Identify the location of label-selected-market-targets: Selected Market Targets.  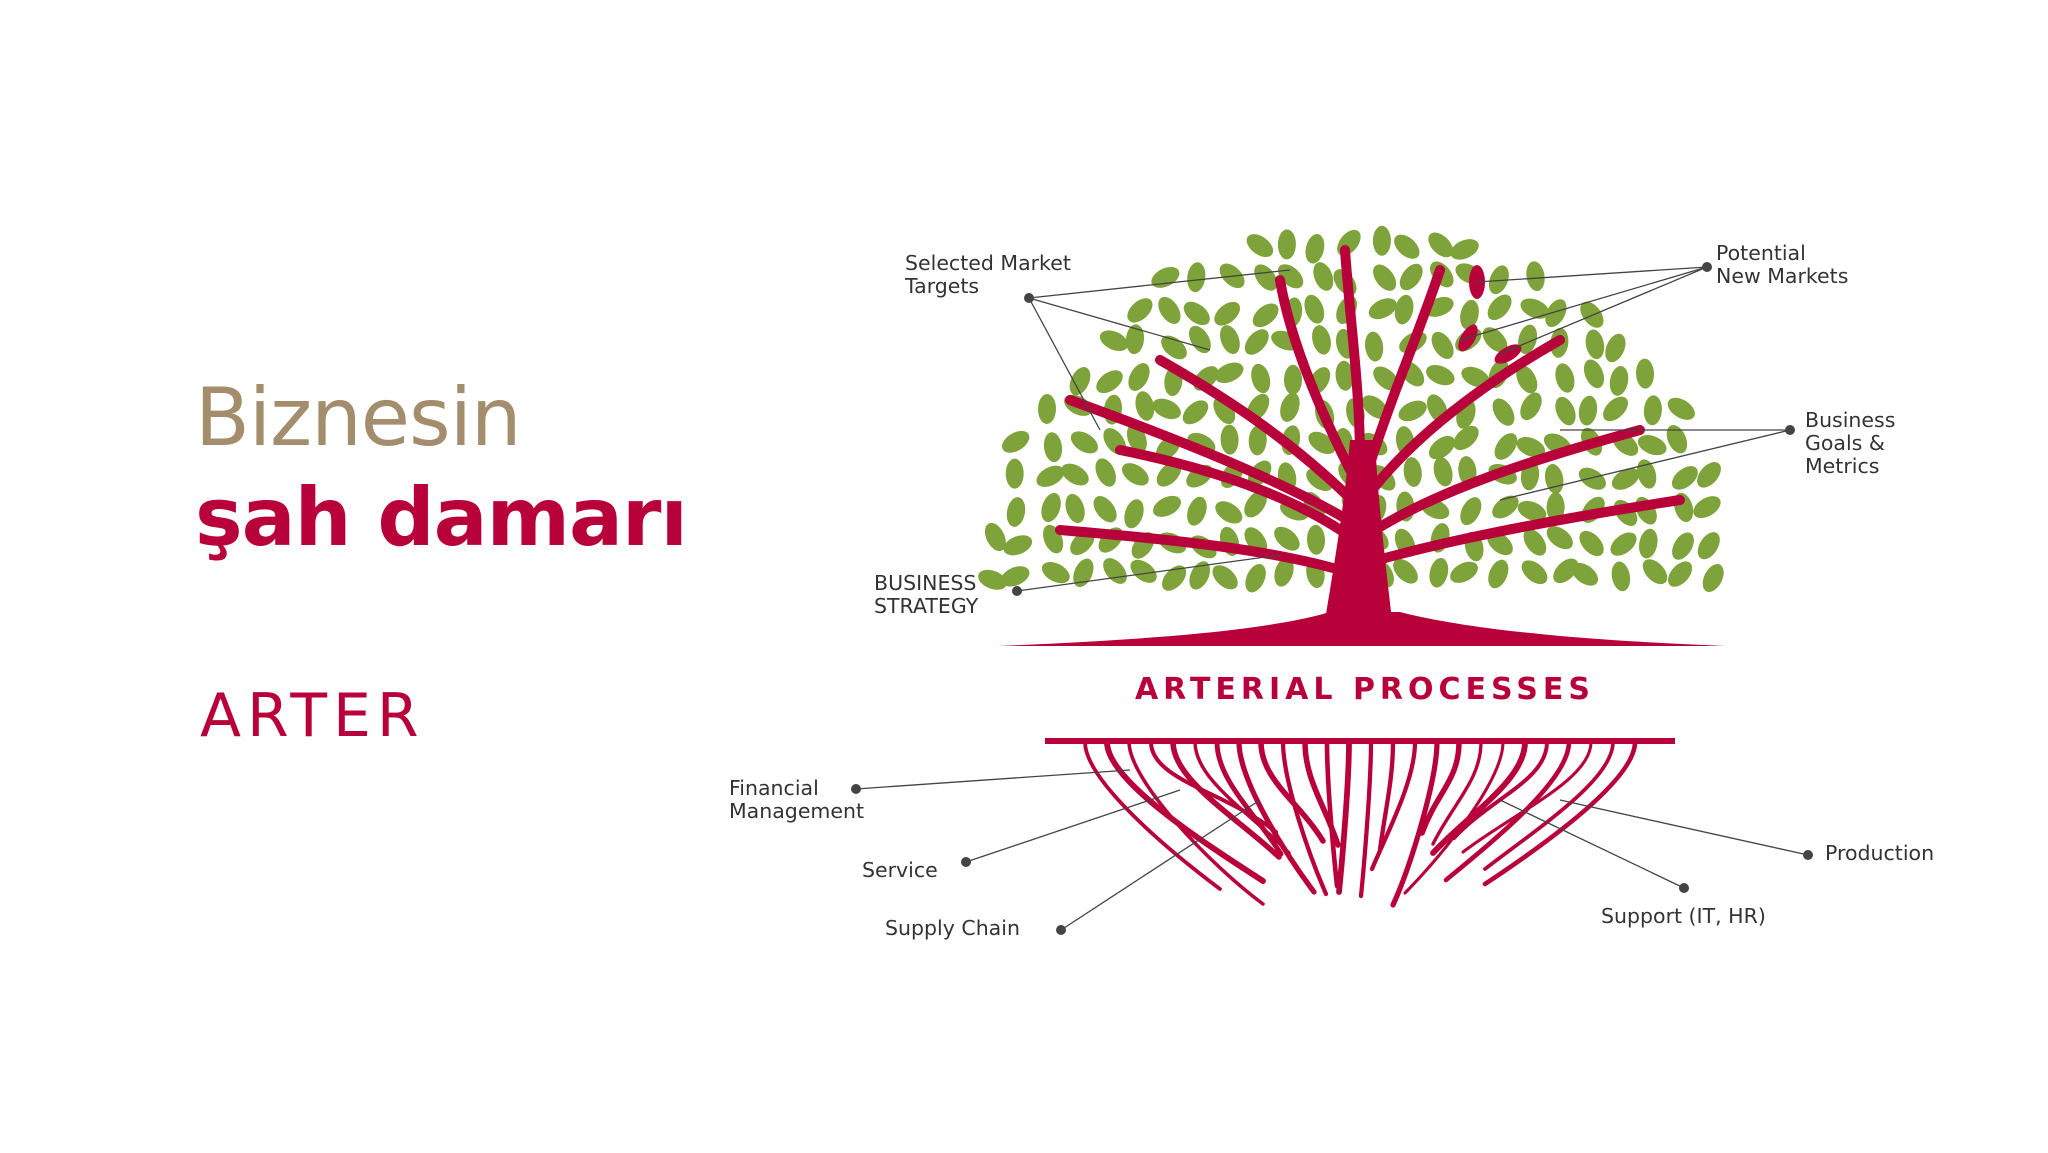
(988, 274).